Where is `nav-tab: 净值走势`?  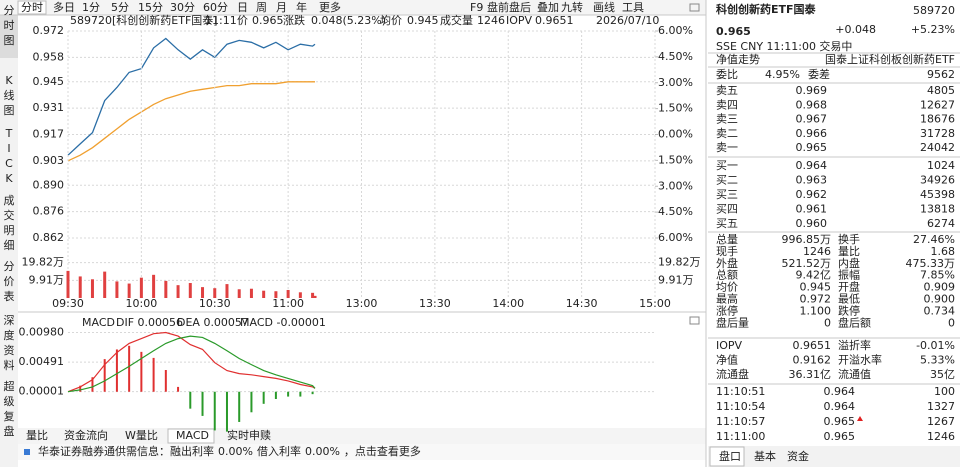 nav-tab: 净值走势 is located at coordinates (738, 59).